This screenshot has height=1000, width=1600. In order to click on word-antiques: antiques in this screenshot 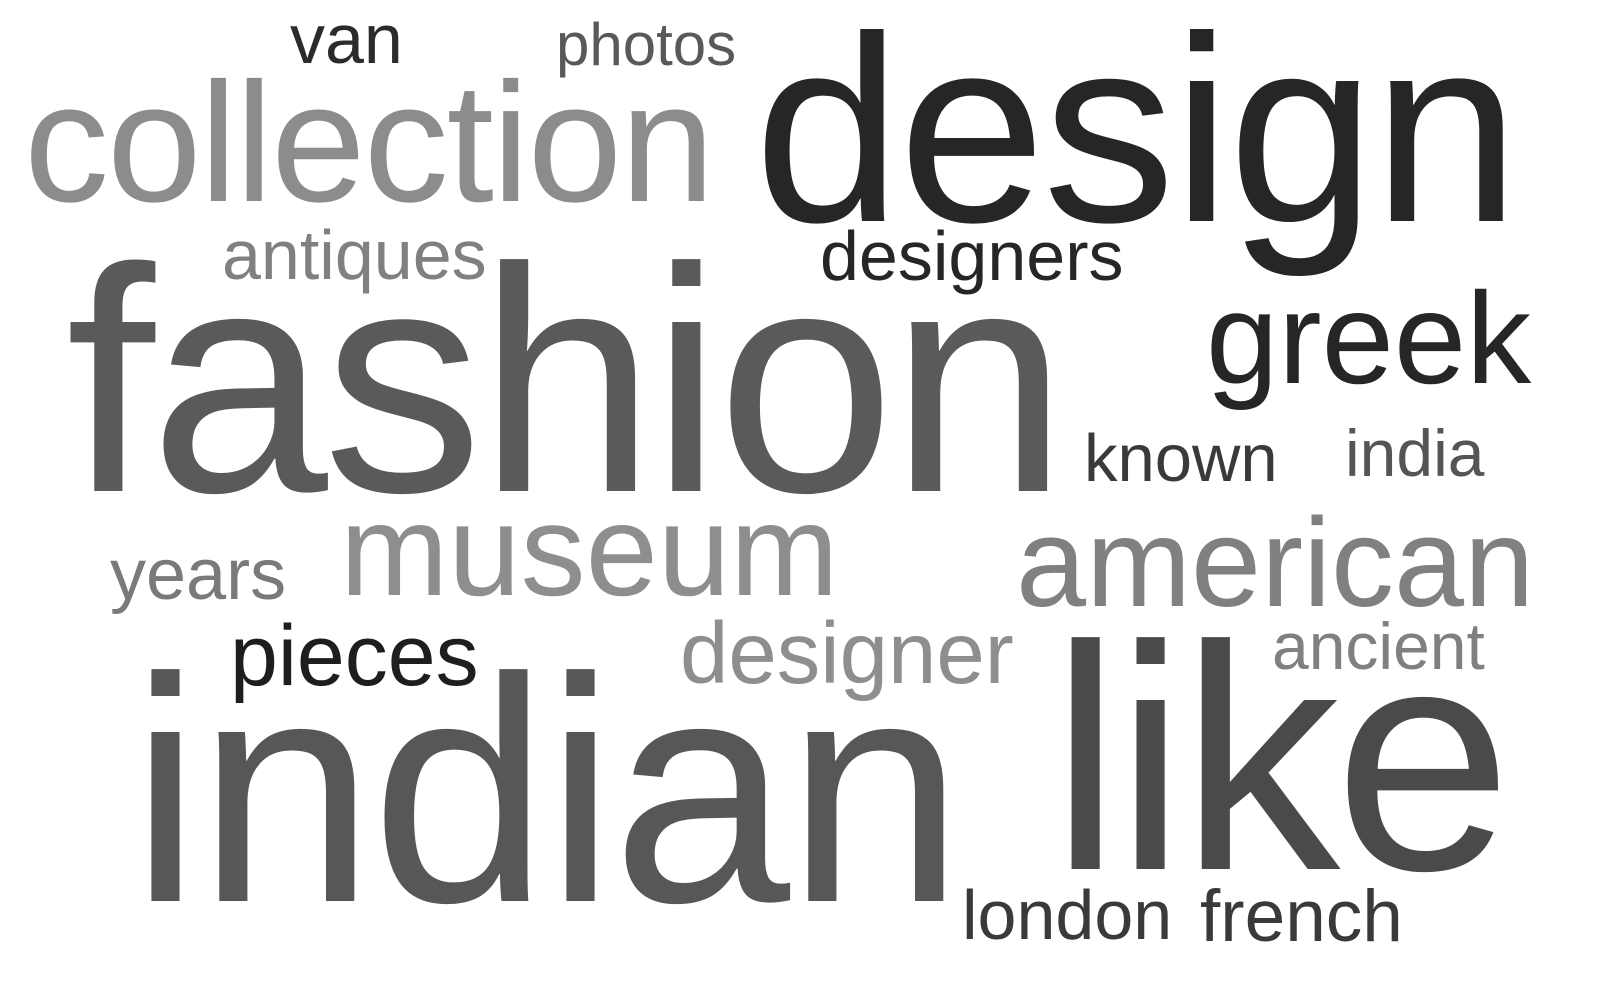, I will do `click(354, 255)`.